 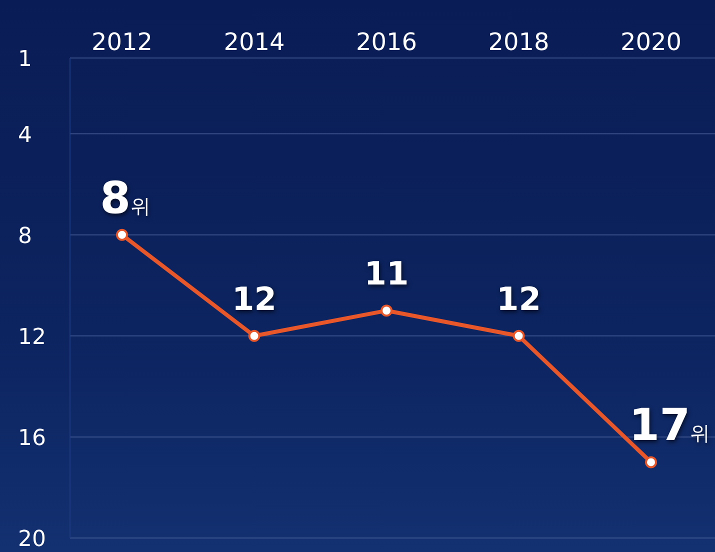 What do you see at coordinates (386, 273) in the screenshot?
I see `data-label: 11` at bounding box center [386, 273].